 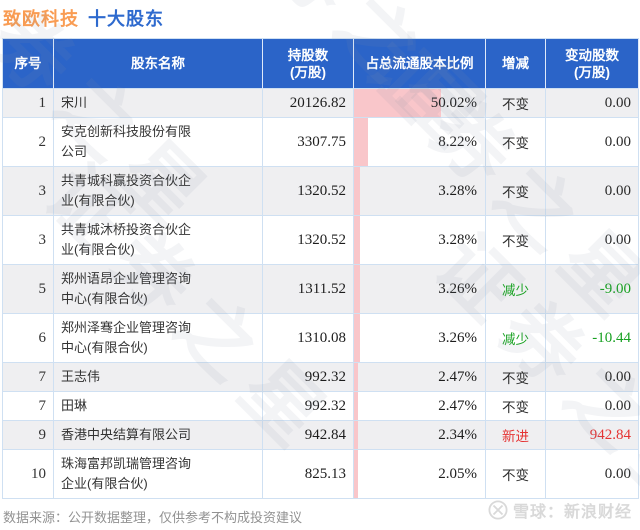 I want to click on table-row: 6 郑州泽骞企业管理咨询中心(有限合伙) 1310.08 3.26% 减少 -10.44, so click(x=321, y=338).